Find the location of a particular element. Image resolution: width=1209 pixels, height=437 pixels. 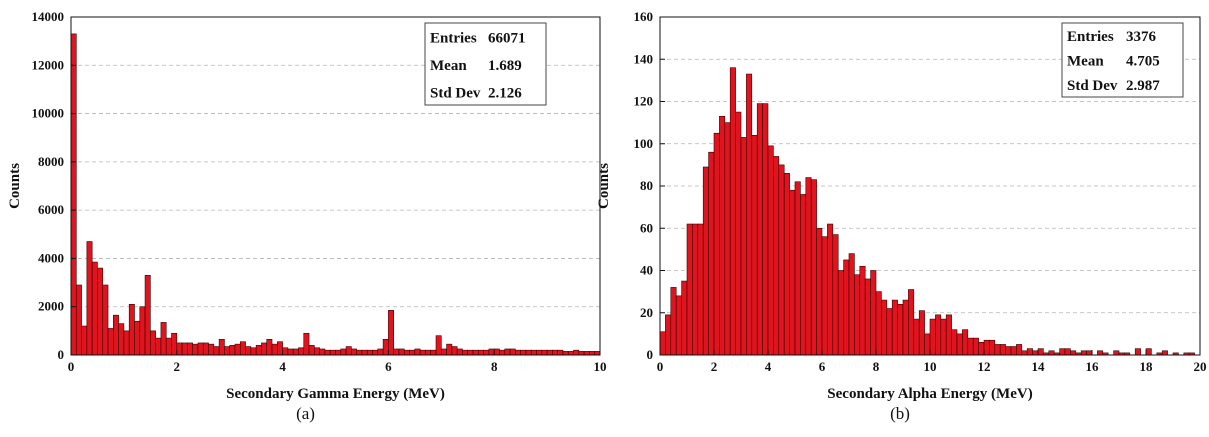

alpha-y-tick-label: 160 is located at coordinates (644, 16).